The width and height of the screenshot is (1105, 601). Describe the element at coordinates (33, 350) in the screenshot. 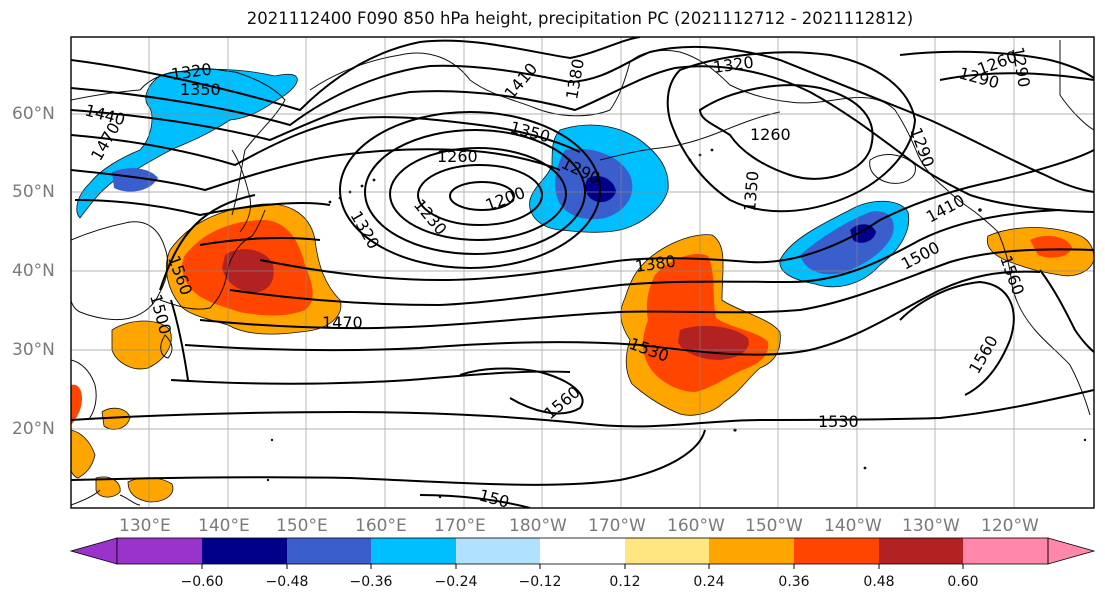

I see `lat-label-30n: 30°N` at that location.